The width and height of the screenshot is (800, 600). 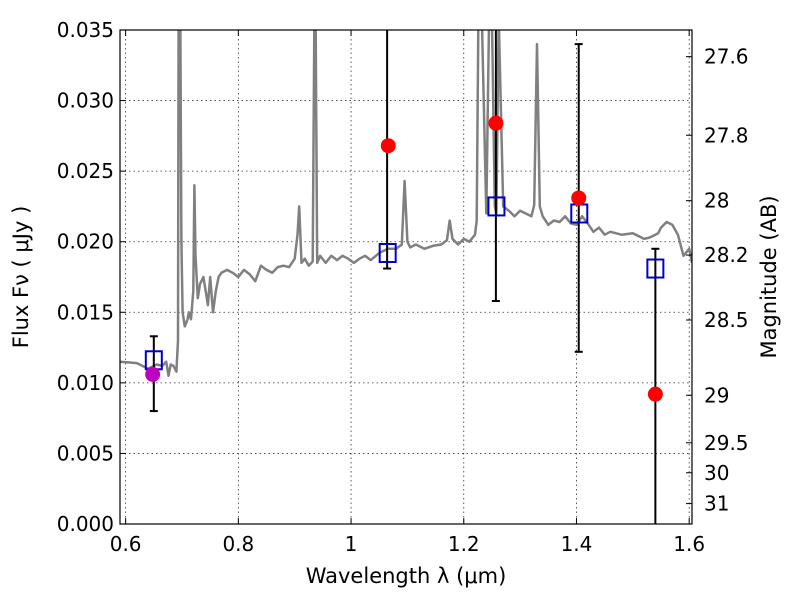 What do you see at coordinates (716, 473) in the screenshot?
I see `y2-tick-label: 30` at bounding box center [716, 473].